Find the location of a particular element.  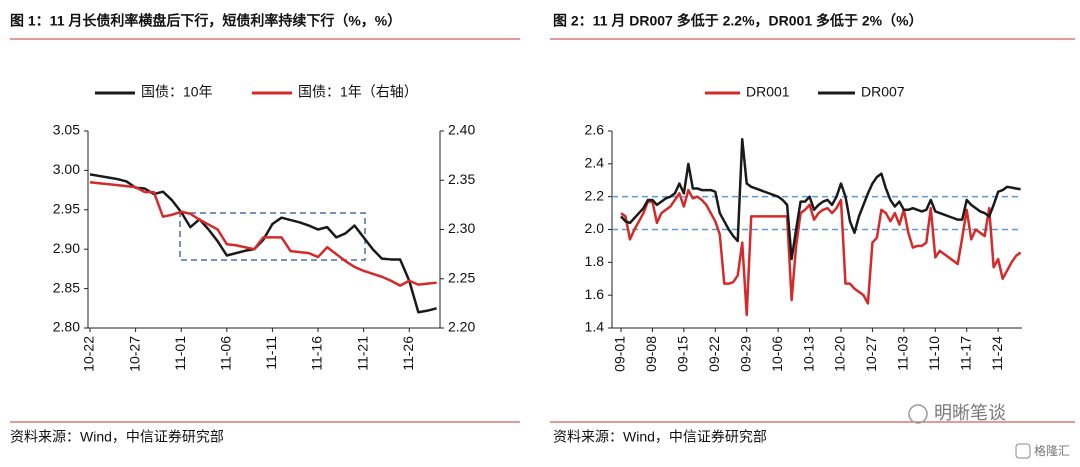

x-tick-label: 09-01 is located at coordinates (620, 354).